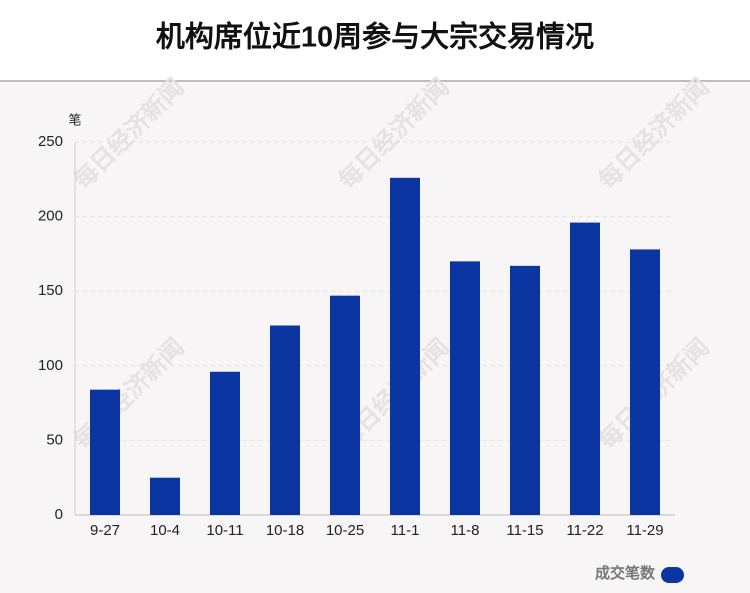 The width and height of the screenshot is (750, 593). Describe the element at coordinates (74, 119) in the screenshot. I see `y-unit: 笔` at that location.